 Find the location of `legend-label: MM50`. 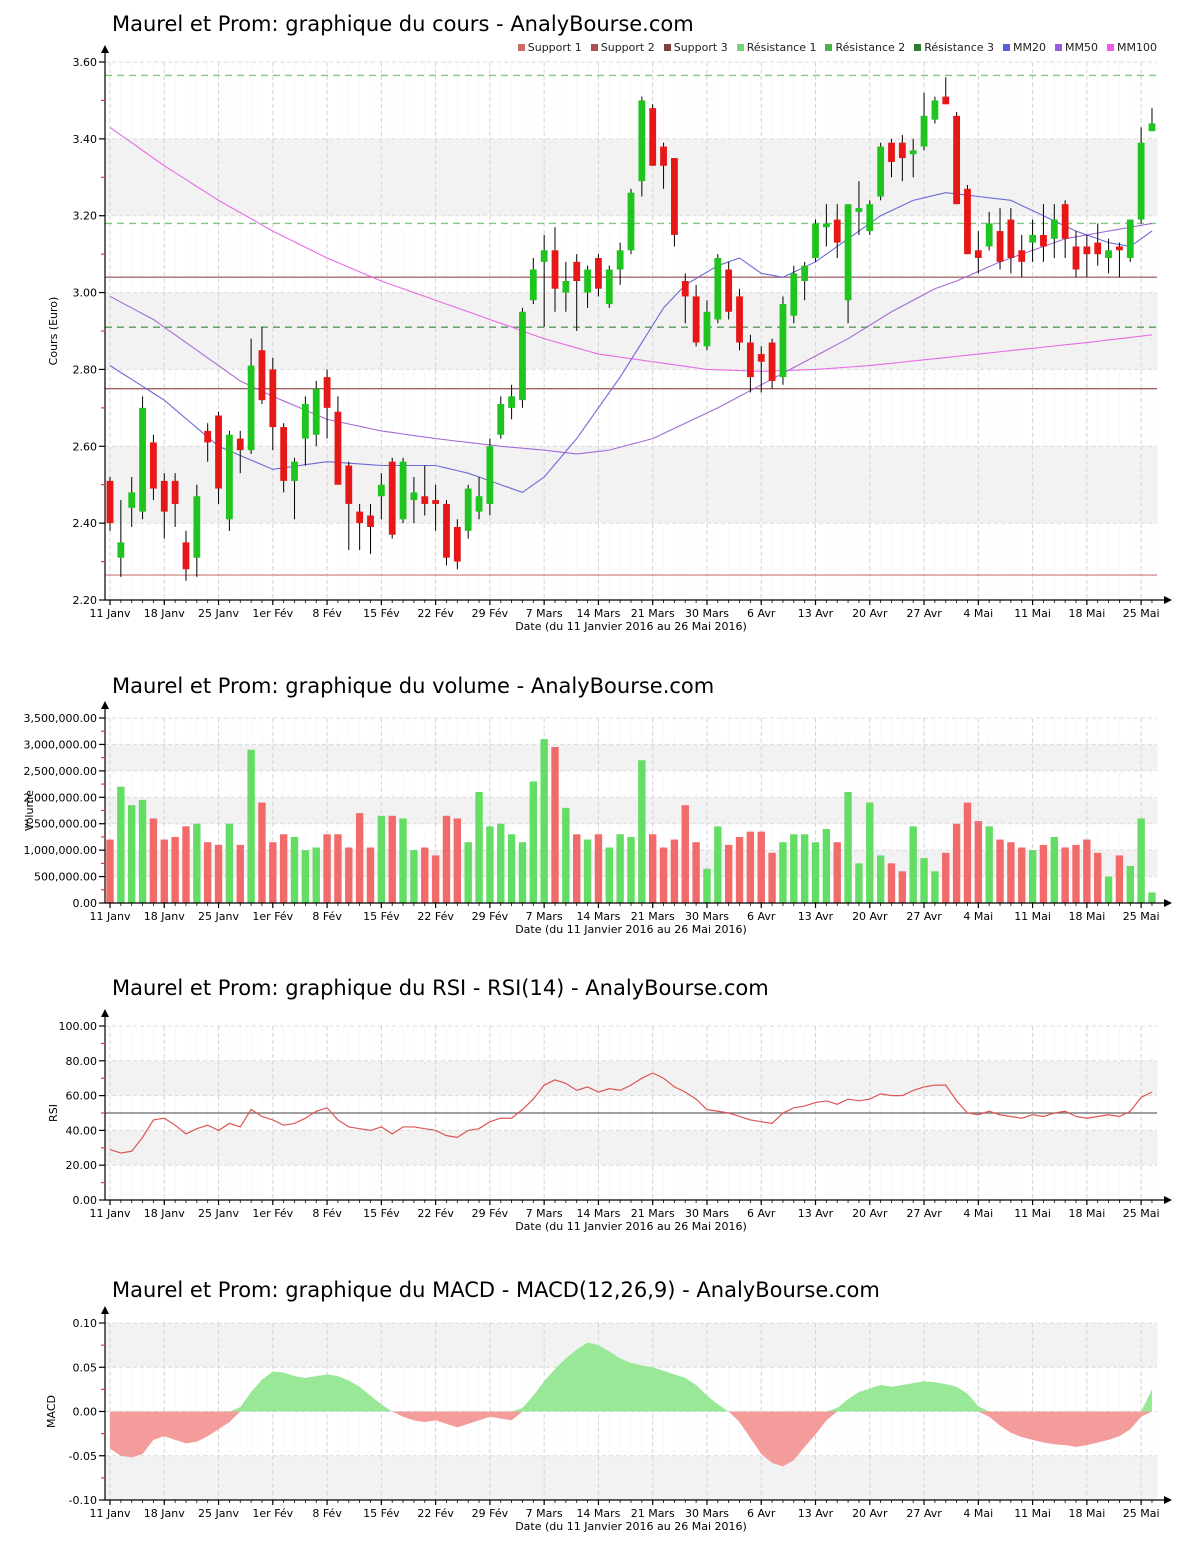

legend-label: MM50 is located at coordinates (1082, 47).